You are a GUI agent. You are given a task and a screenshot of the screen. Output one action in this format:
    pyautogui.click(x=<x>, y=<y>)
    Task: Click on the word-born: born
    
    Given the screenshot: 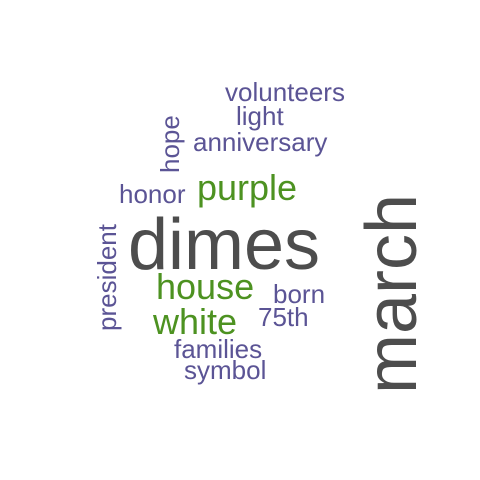 What is the action you would take?
    pyautogui.click(x=299, y=294)
    